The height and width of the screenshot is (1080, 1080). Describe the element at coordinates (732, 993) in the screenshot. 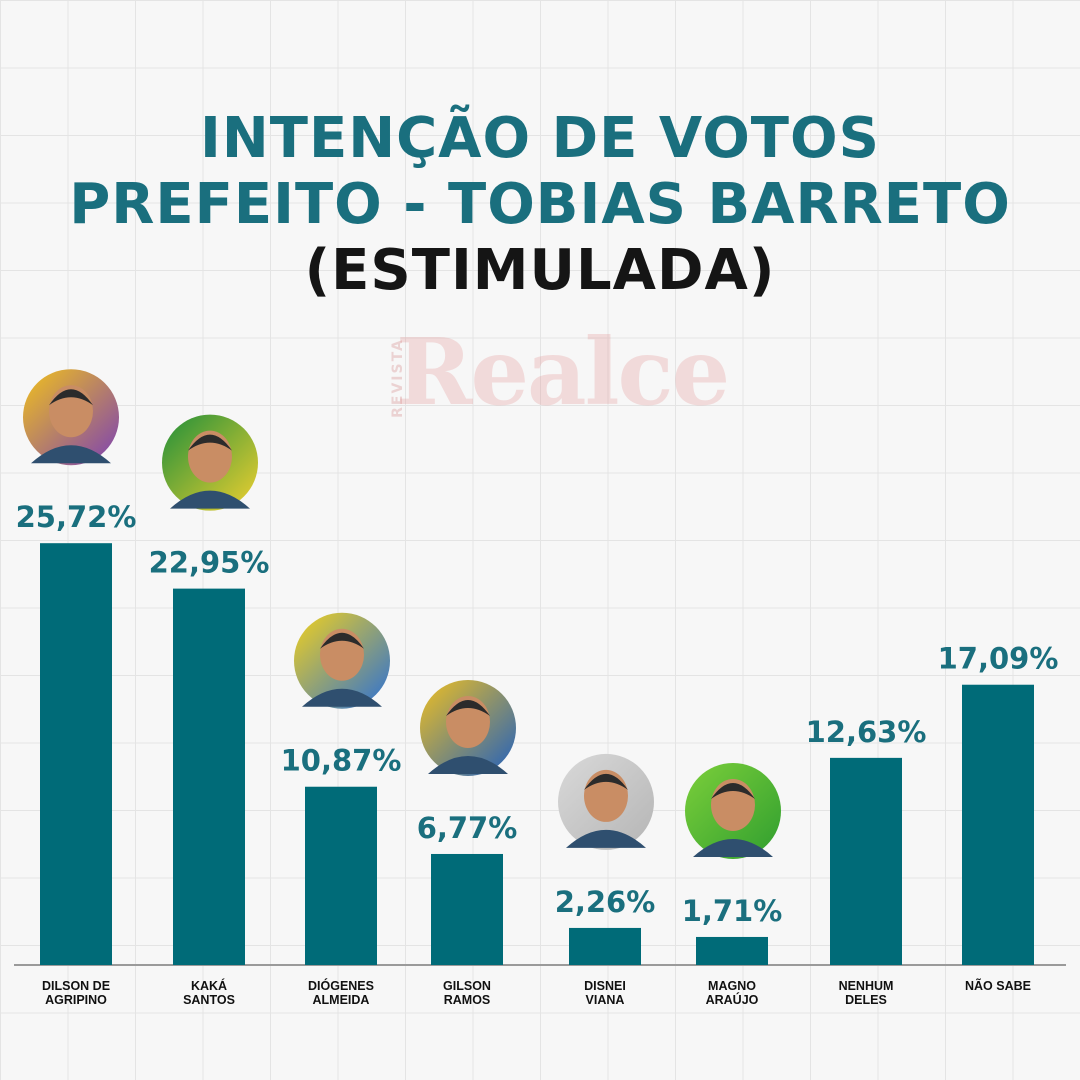

I see `category-label: MAGNO ARAÚJO` at that location.